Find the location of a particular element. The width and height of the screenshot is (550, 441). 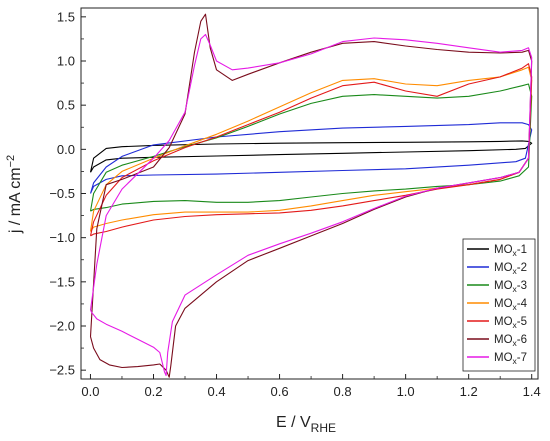

x-tick-label: 0.0 is located at coordinates (90, 391).